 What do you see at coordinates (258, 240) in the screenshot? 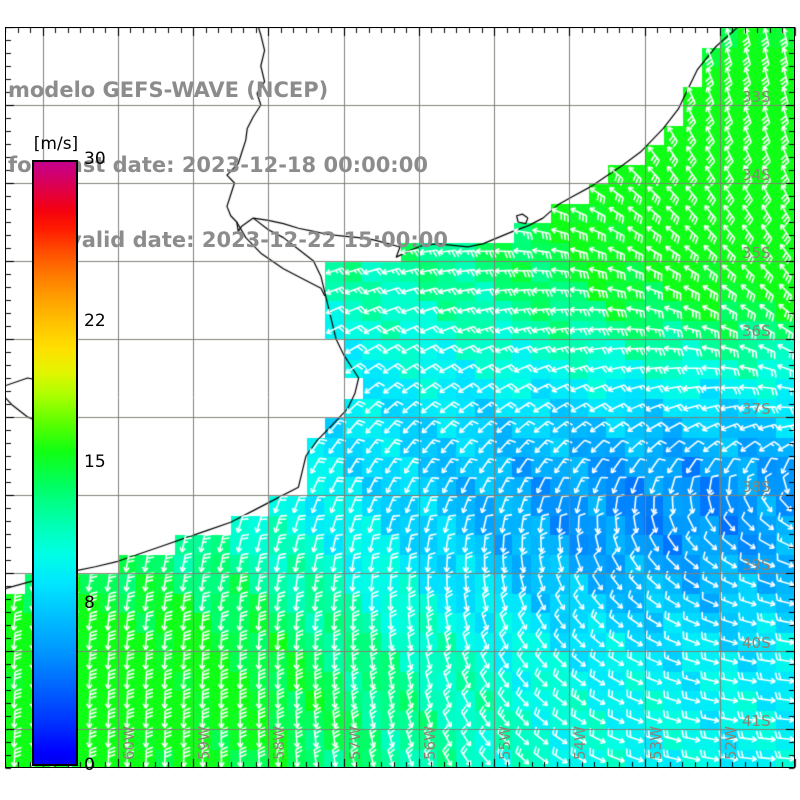
I see `title-valid-date-line: valid date: 2023-12-22 15:00:00` at bounding box center [258, 240].